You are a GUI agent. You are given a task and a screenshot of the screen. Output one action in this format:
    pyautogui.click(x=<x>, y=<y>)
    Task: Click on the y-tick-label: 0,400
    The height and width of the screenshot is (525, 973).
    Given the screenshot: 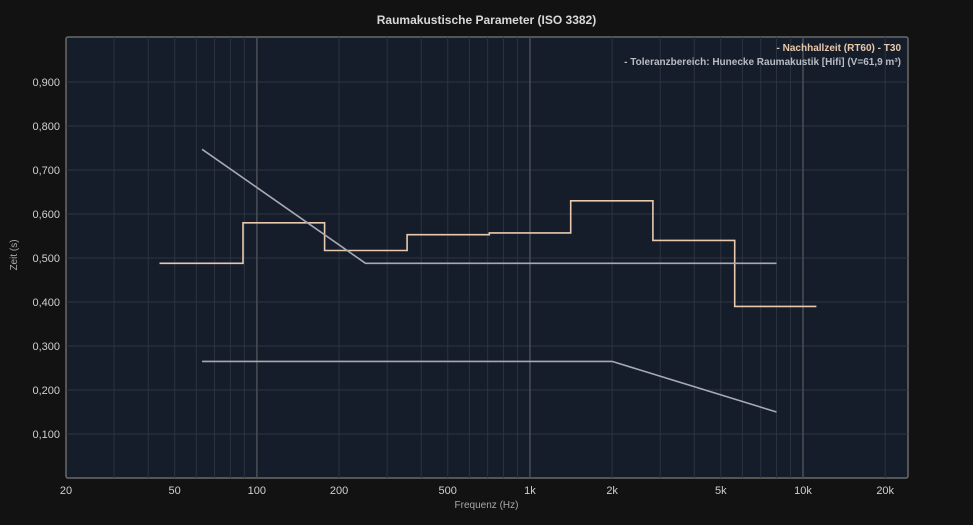 What is the action you would take?
    pyautogui.click(x=46, y=303)
    